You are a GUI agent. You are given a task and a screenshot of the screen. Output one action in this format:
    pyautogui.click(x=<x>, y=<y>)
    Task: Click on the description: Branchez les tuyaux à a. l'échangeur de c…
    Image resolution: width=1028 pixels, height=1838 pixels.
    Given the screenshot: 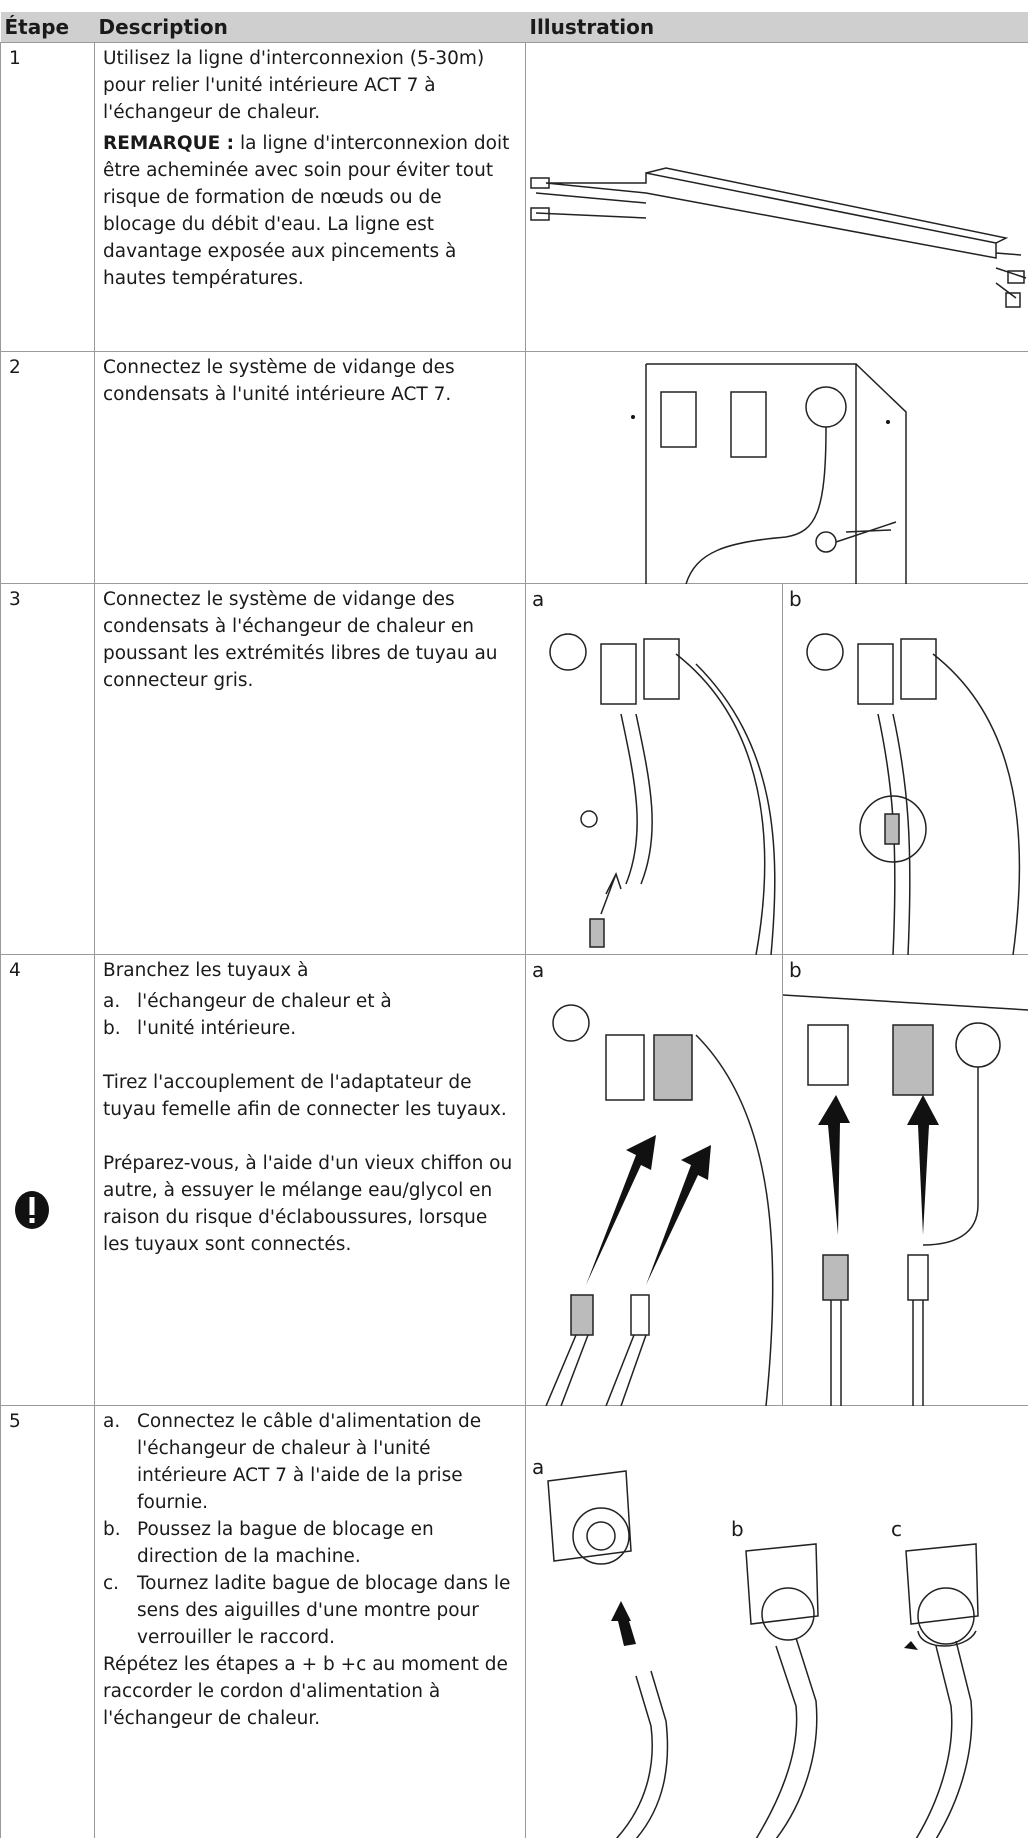 What is the action you would take?
    pyautogui.click(x=310, y=1180)
    